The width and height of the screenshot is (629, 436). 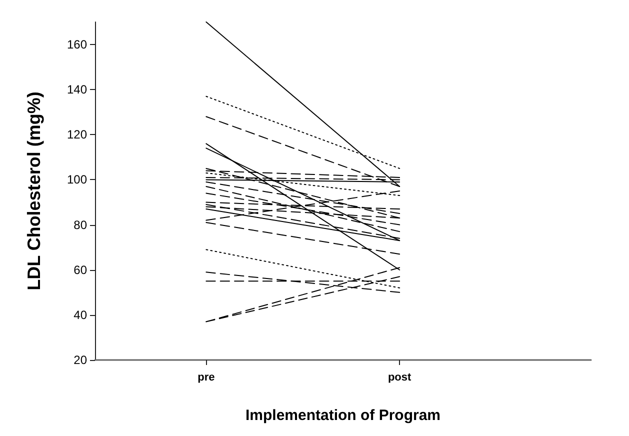 What do you see at coordinates (77, 45) in the screenshot?
I see `y-tick-label: 160` at bounding box center [77, 45].